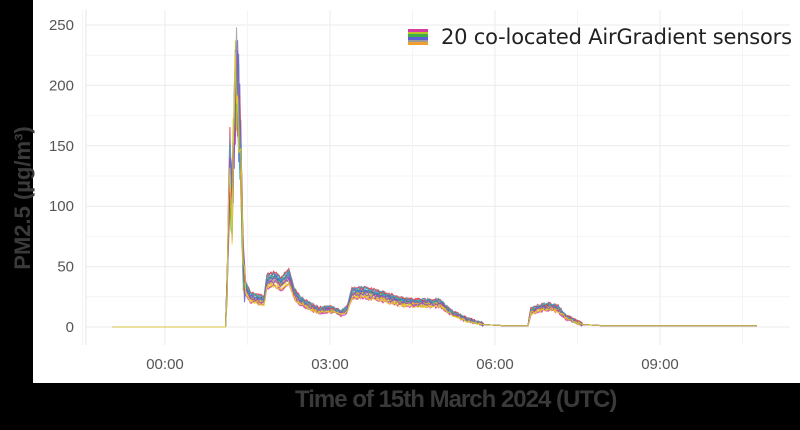  Describe the element at coordinates (22, 198) in the screenshot. I see `y-axis-label: PM2.5 (µg/m³)` at that location.